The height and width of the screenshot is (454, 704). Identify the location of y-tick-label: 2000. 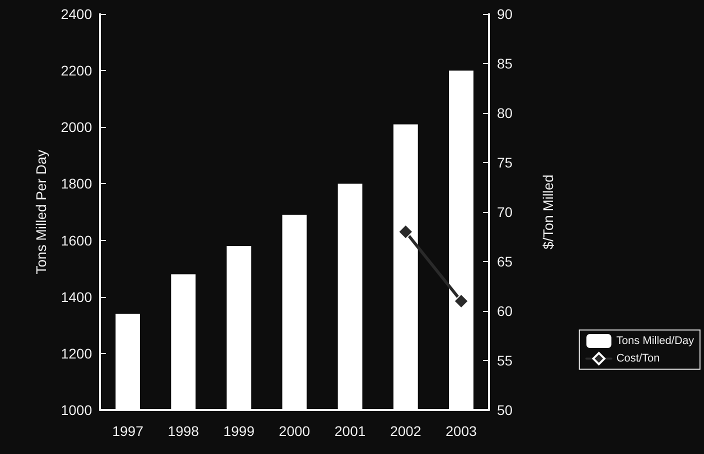
(76, 127).